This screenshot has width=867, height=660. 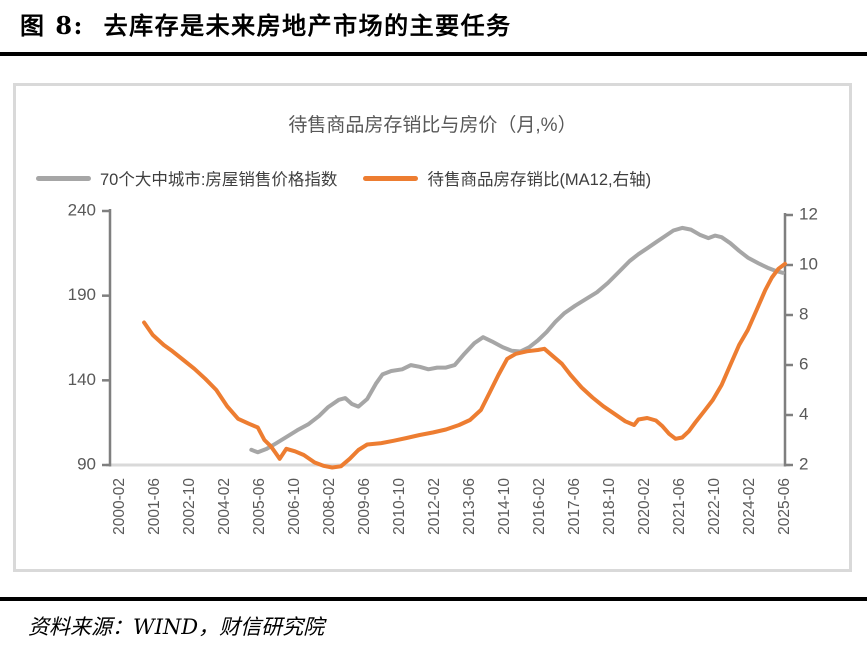 I want to click on x-axis-tick-label: 2017-06, so click(x=574, y=506).